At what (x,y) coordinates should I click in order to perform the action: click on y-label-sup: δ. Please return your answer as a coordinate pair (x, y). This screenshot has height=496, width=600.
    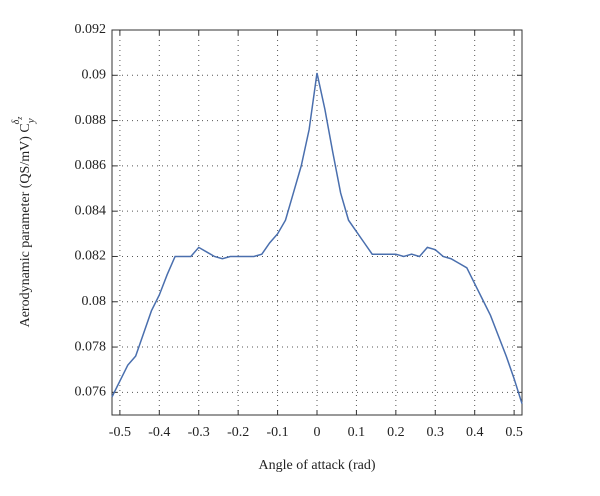
    Looking at the image, I should click on (16, 121).